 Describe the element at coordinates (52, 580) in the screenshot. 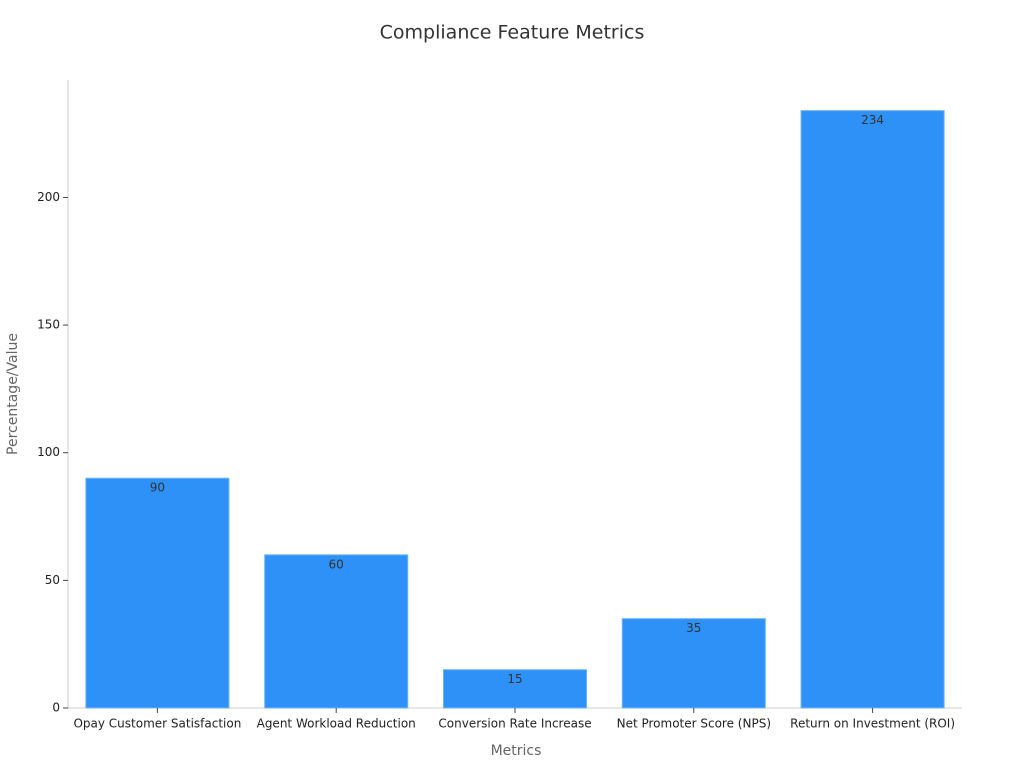

I see `y-tick-label: 50` at that location.